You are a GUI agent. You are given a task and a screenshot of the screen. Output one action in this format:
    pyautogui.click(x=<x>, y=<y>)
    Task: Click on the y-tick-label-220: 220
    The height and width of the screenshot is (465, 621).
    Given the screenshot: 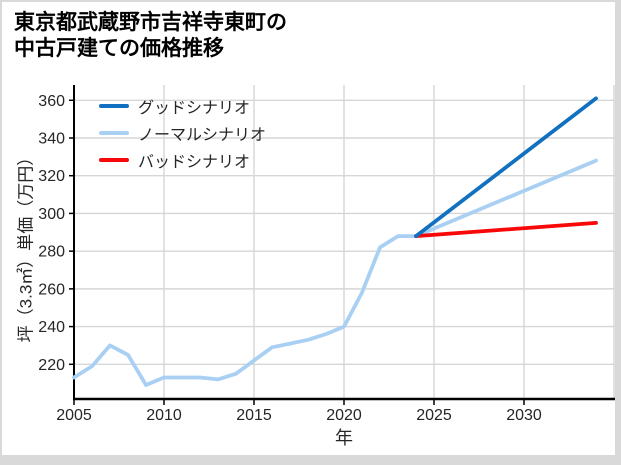 What is the action you would take?
    pyautogui.click(x=51, y=365)
    